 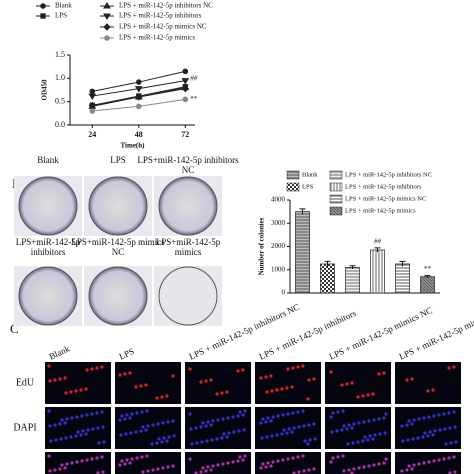 What do you see at coordinates (60, 124) in the screenshot?
I see `y-tick-label: 0.0` at bounding box center [60, 124].